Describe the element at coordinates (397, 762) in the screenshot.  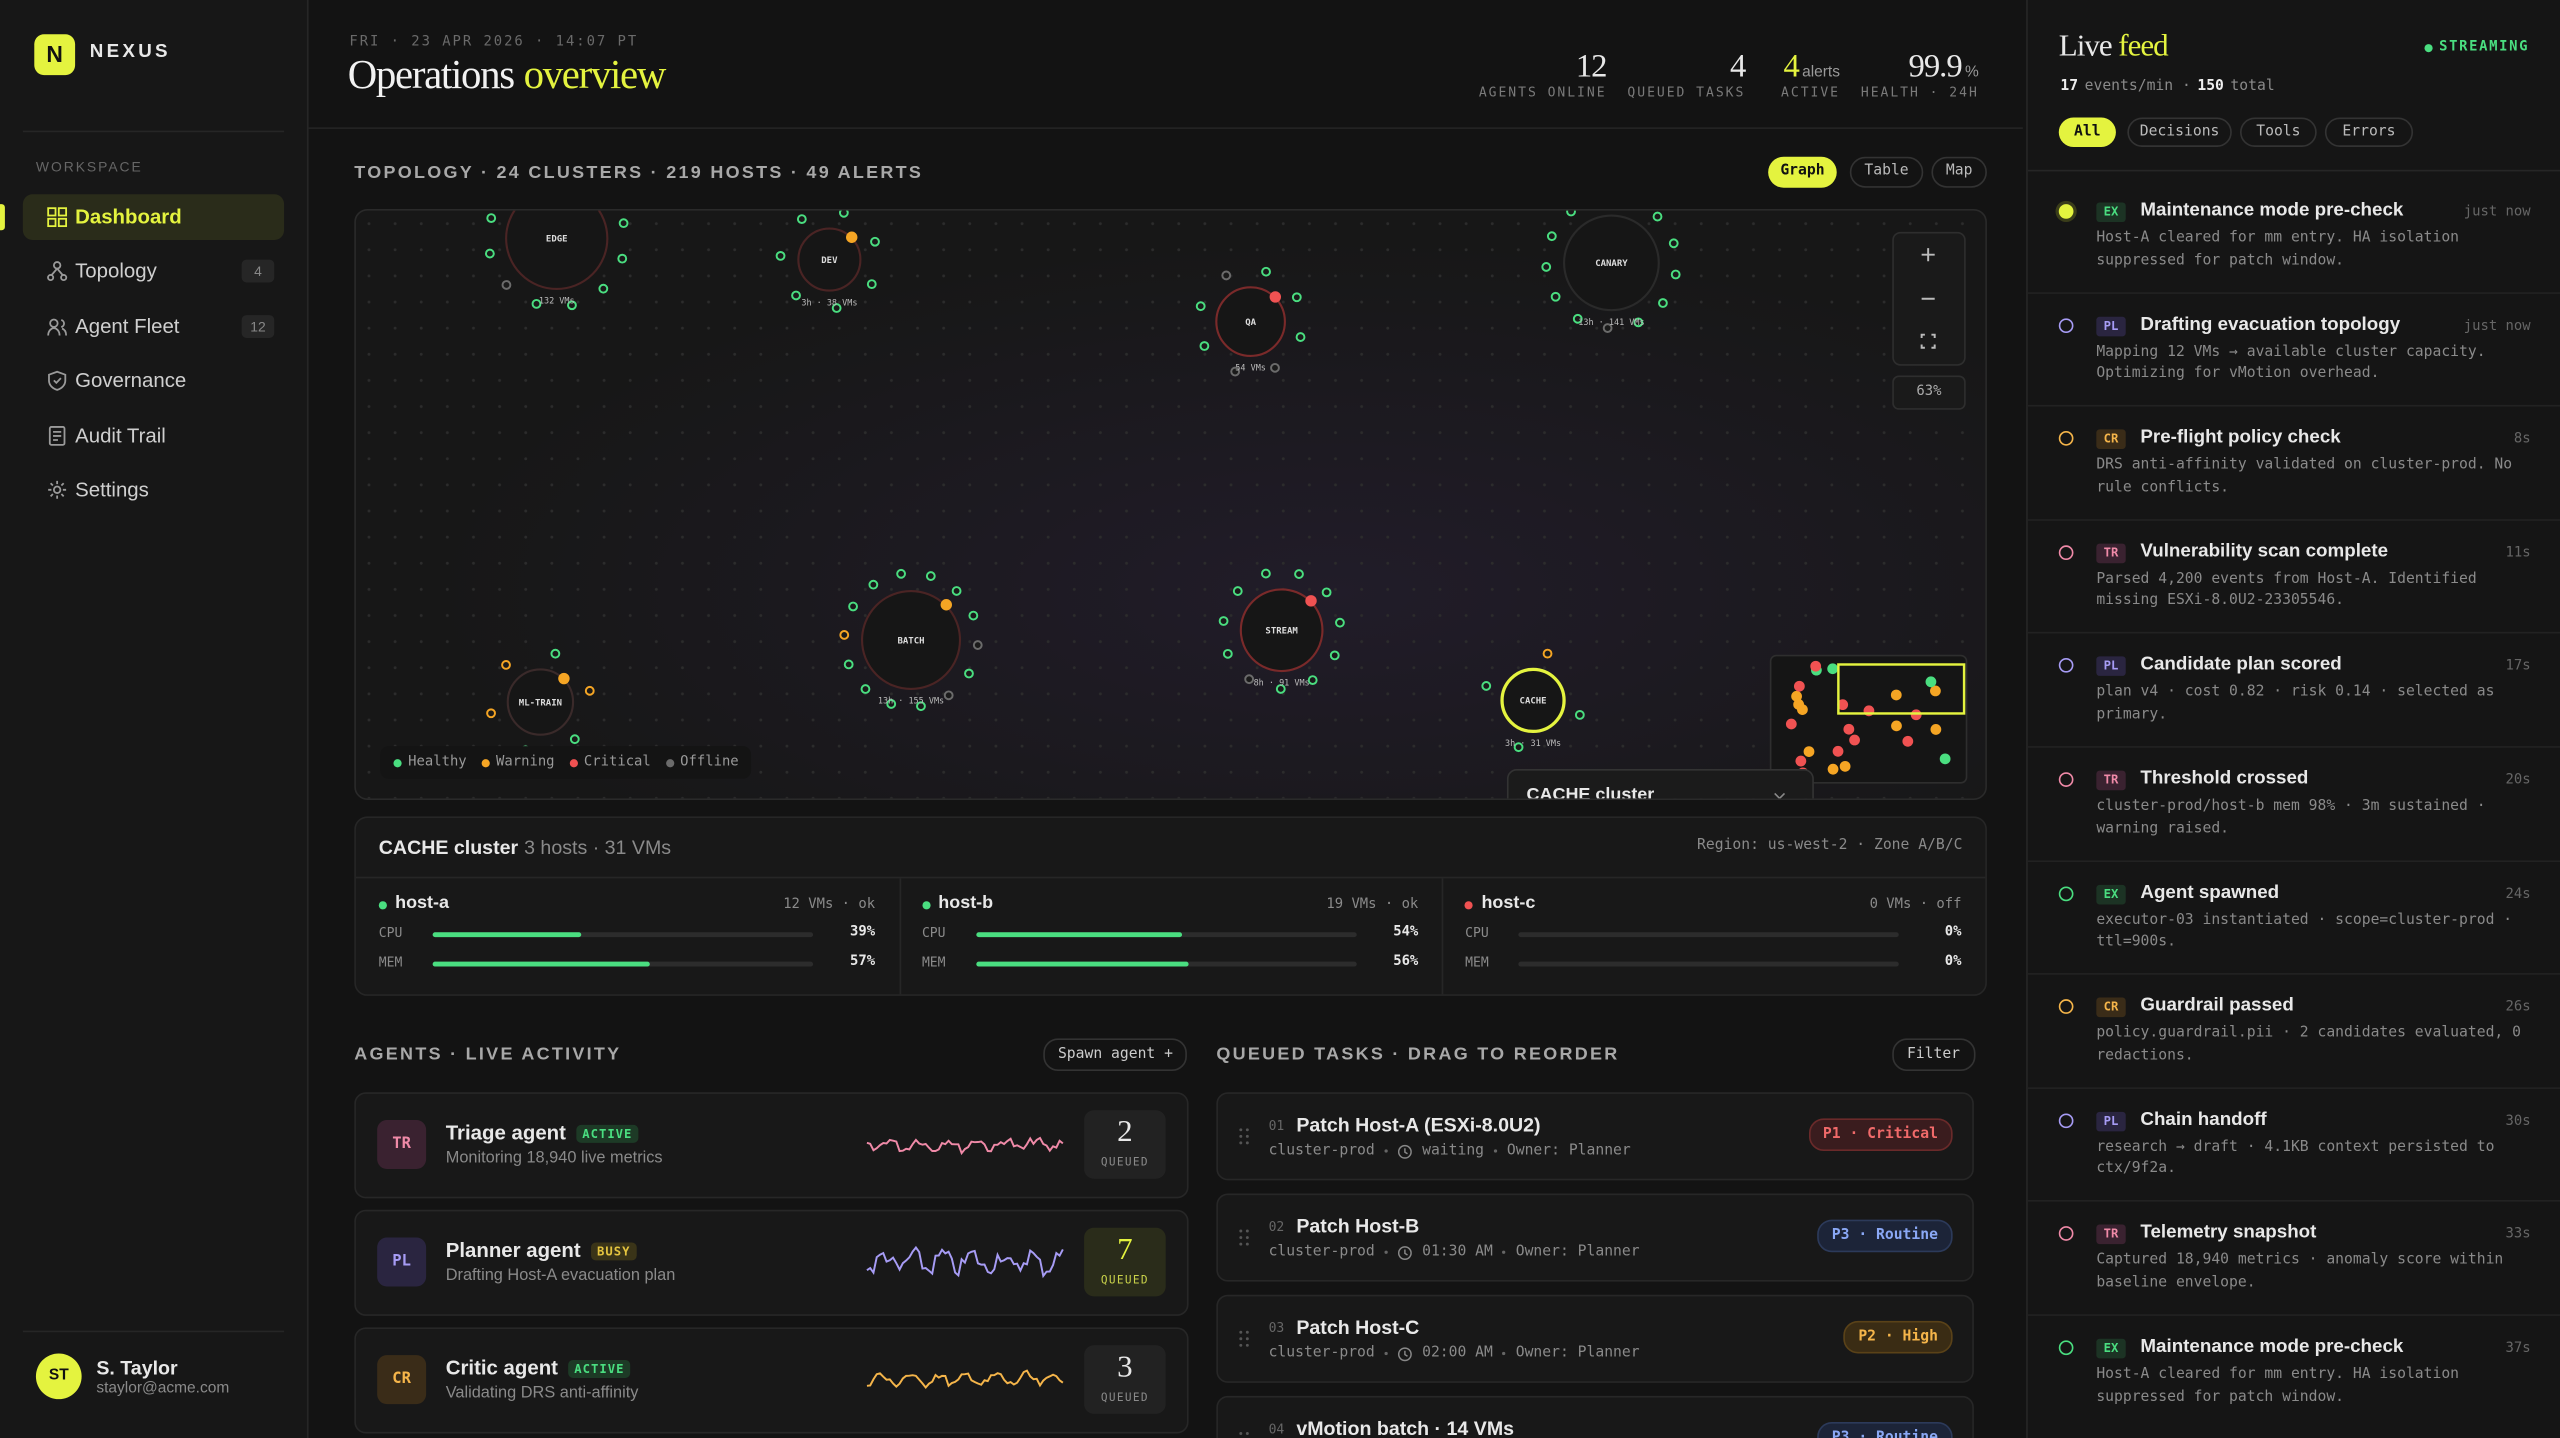
I see `legend-swatch` at that location.